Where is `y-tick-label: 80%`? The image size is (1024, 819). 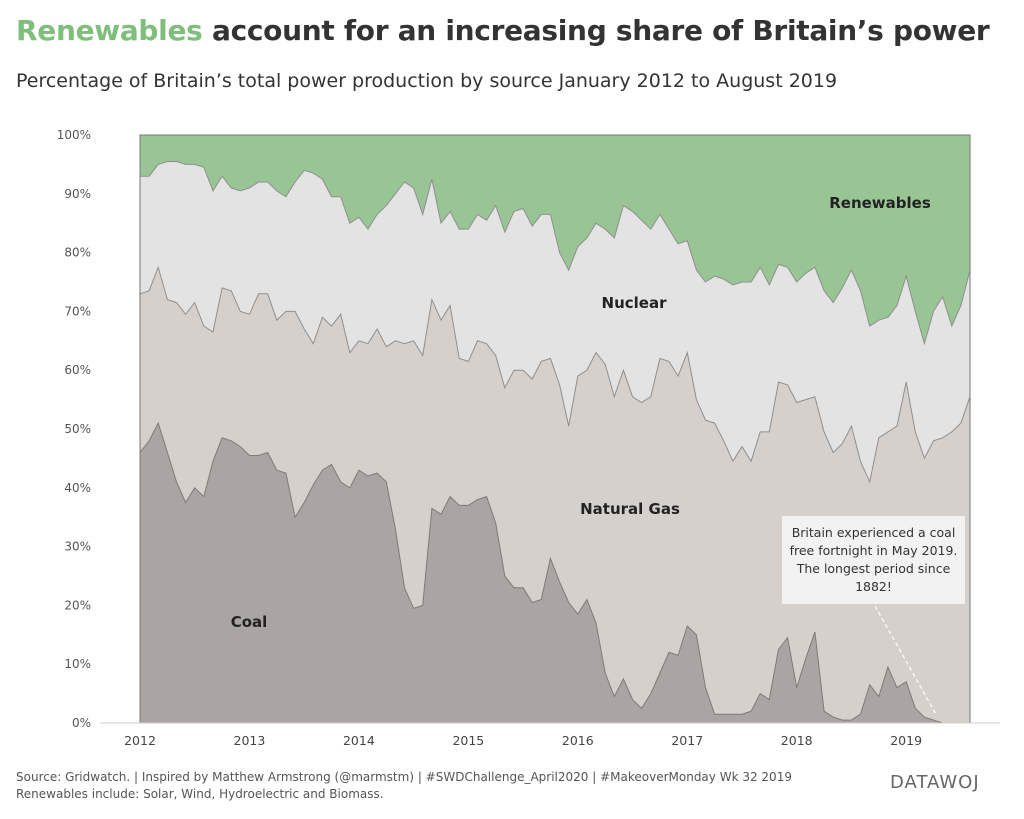 y-tick-label: 80% is located at coordinates (77, 253).